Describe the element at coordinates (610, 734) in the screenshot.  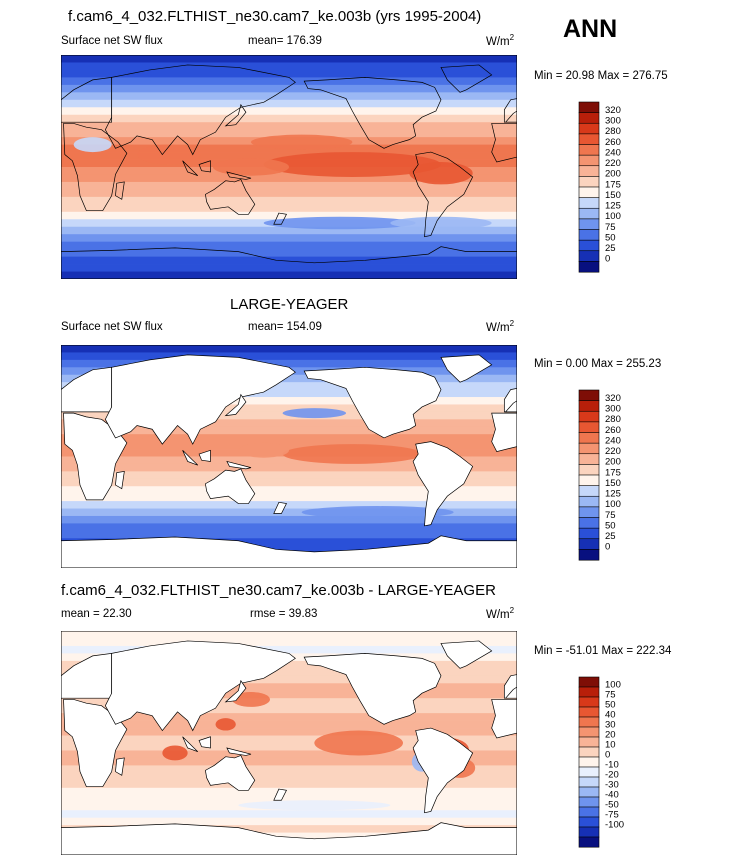
I see `colorbar-tick-label: 20` at that location.